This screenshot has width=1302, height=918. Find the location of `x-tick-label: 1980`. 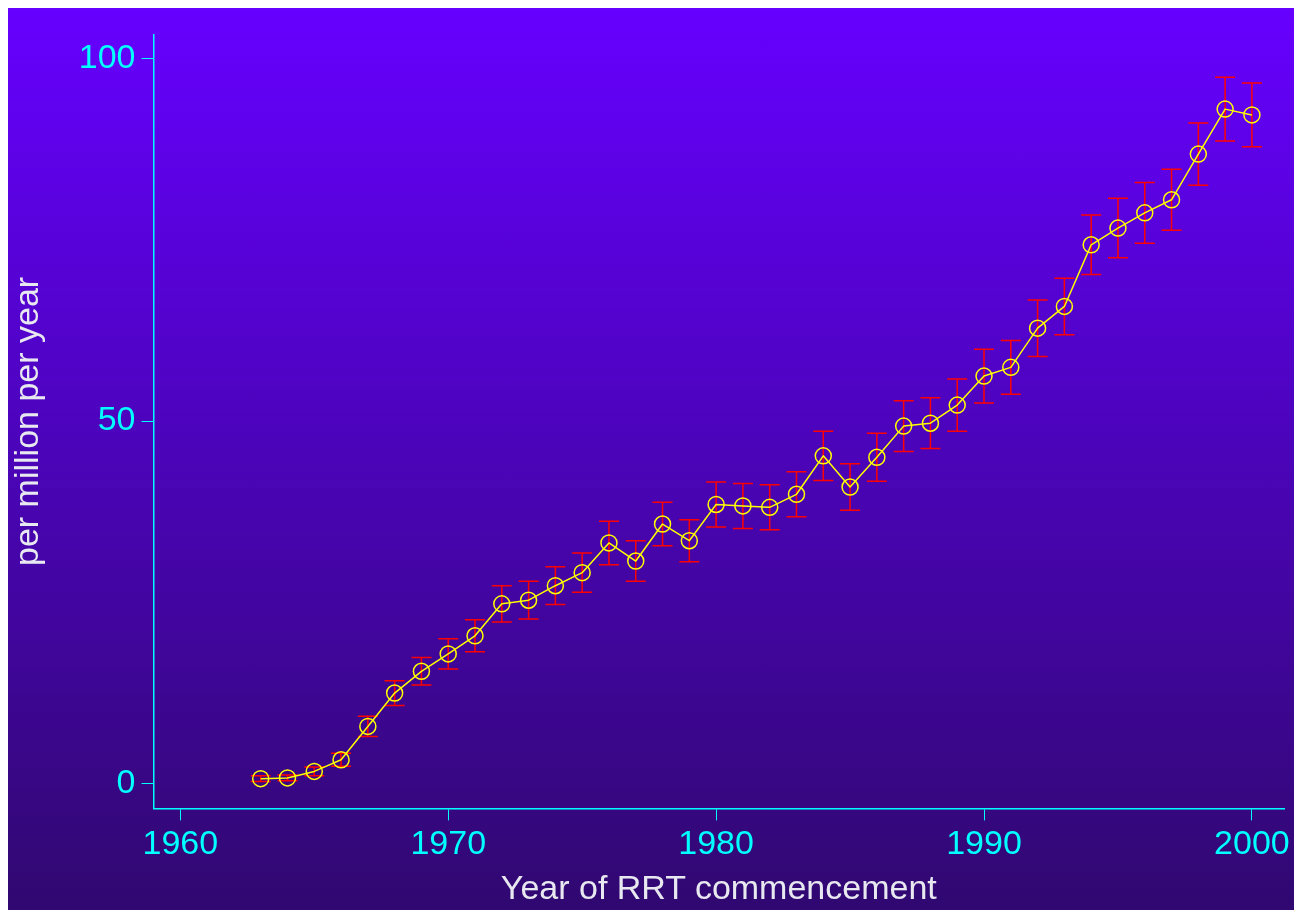

x-tick-label: 1980 is located at coordinates (716, 842).